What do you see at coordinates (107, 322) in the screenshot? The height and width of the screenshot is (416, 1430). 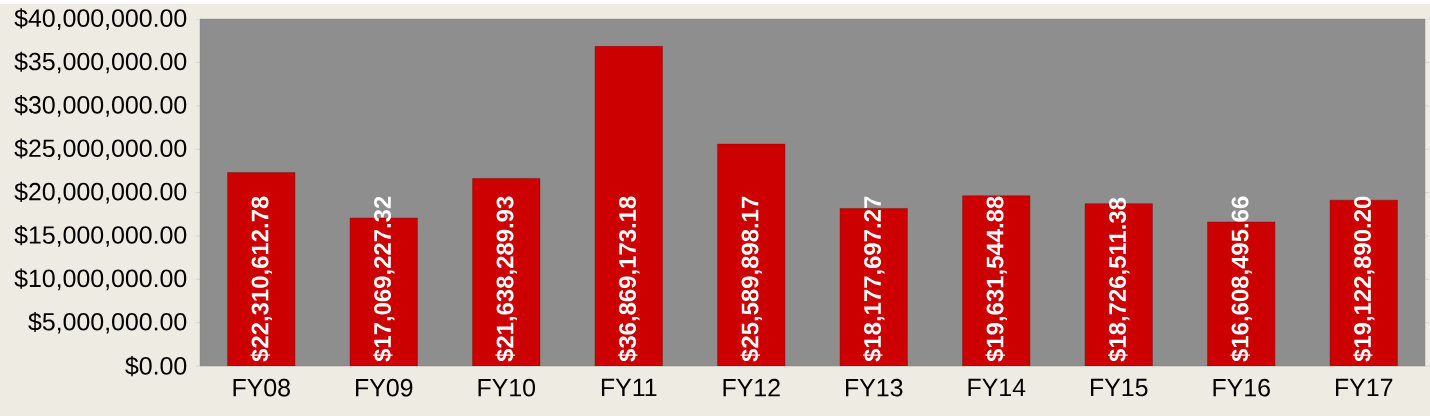 I see `y-tick-label: $5,000,000.00` at bounding box center [107, 322].